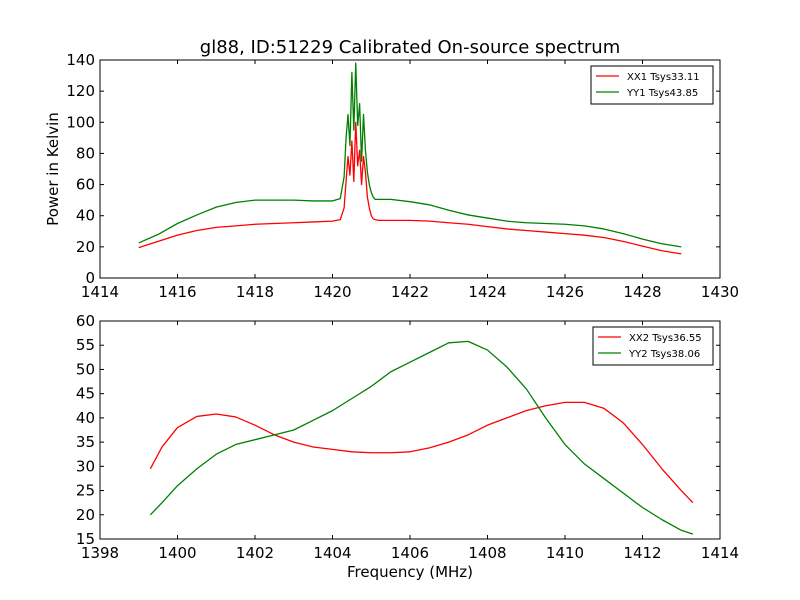 This screenshot has height=600, width=800. What do you see at coordinates (90, 278) in the screenshot?
I see `y-tick-label: 0` at bounding box center [90, 278].